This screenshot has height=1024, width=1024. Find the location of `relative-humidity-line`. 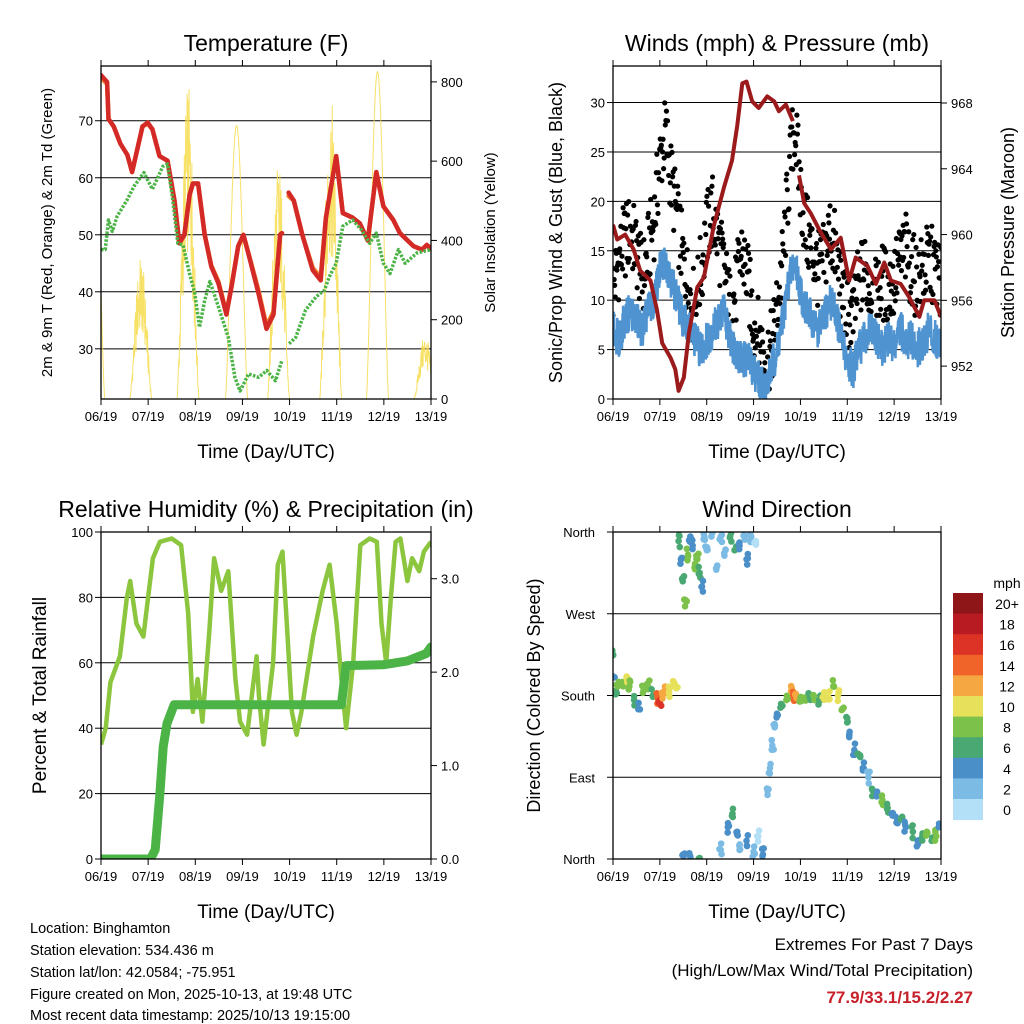

relative-humidity-line is located at coordinates (266, 641).